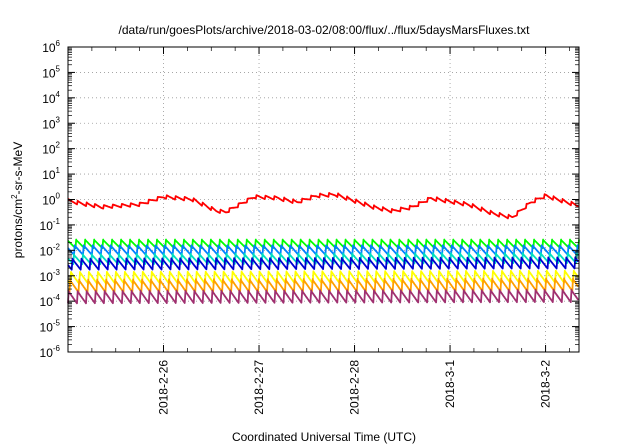  I want to click on y-tick-label: 10³, so click(51, 123).